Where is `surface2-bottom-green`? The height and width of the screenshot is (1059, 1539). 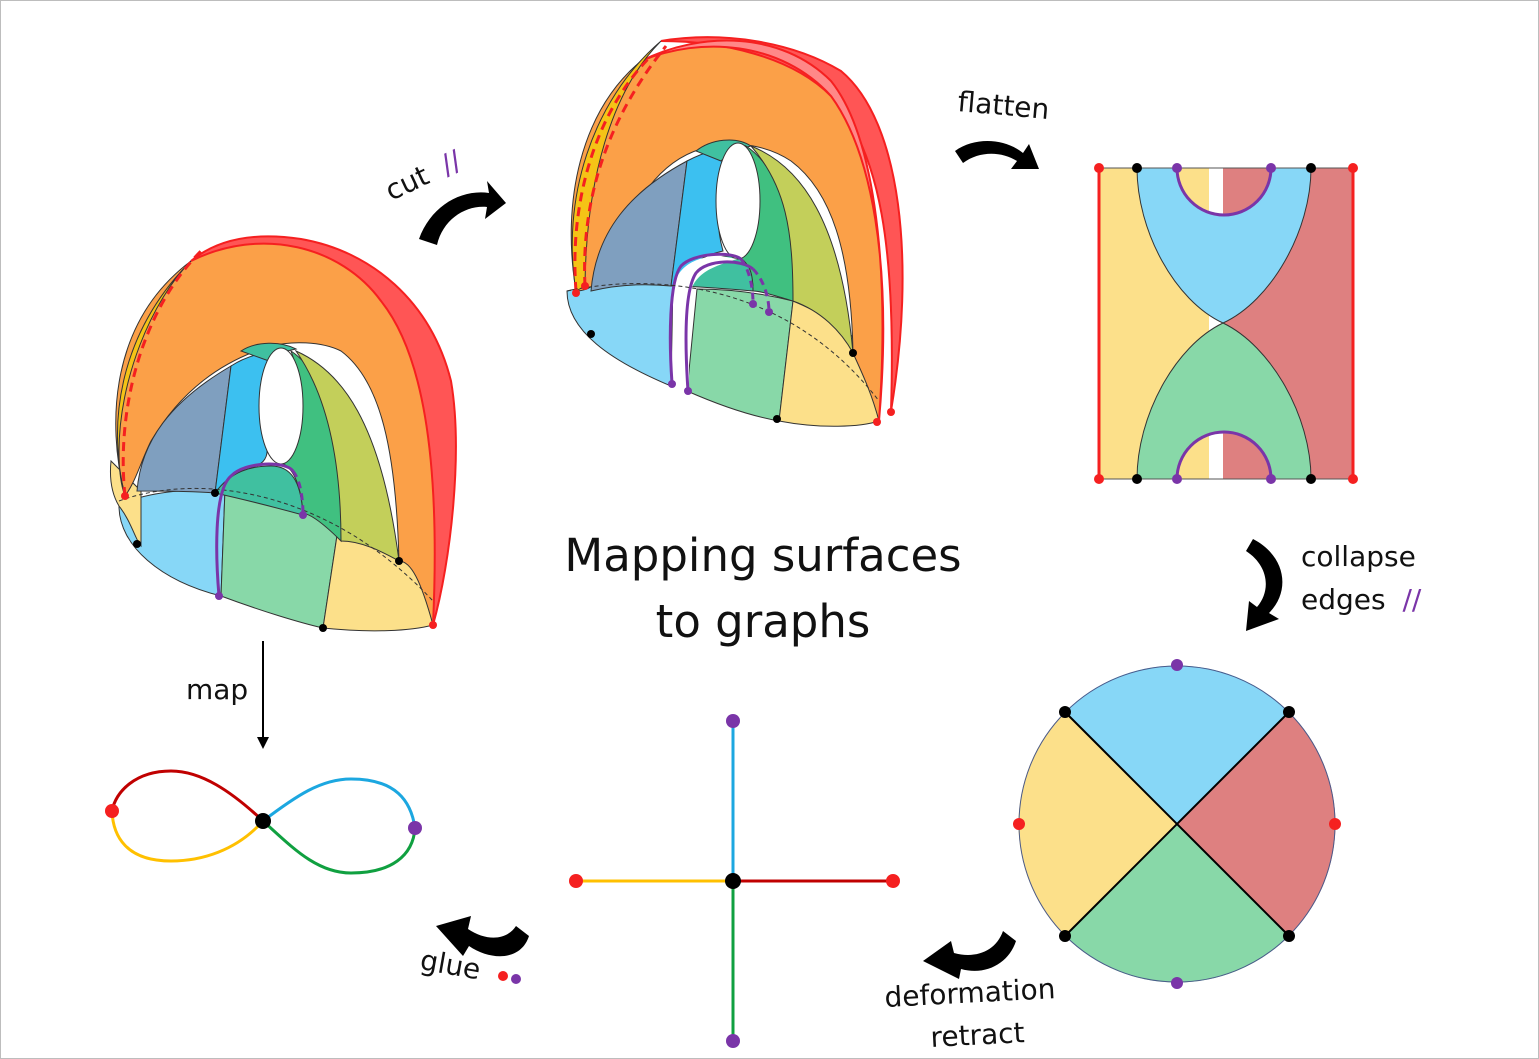
surface2-bottom-green is located at coordinates (740, 355).